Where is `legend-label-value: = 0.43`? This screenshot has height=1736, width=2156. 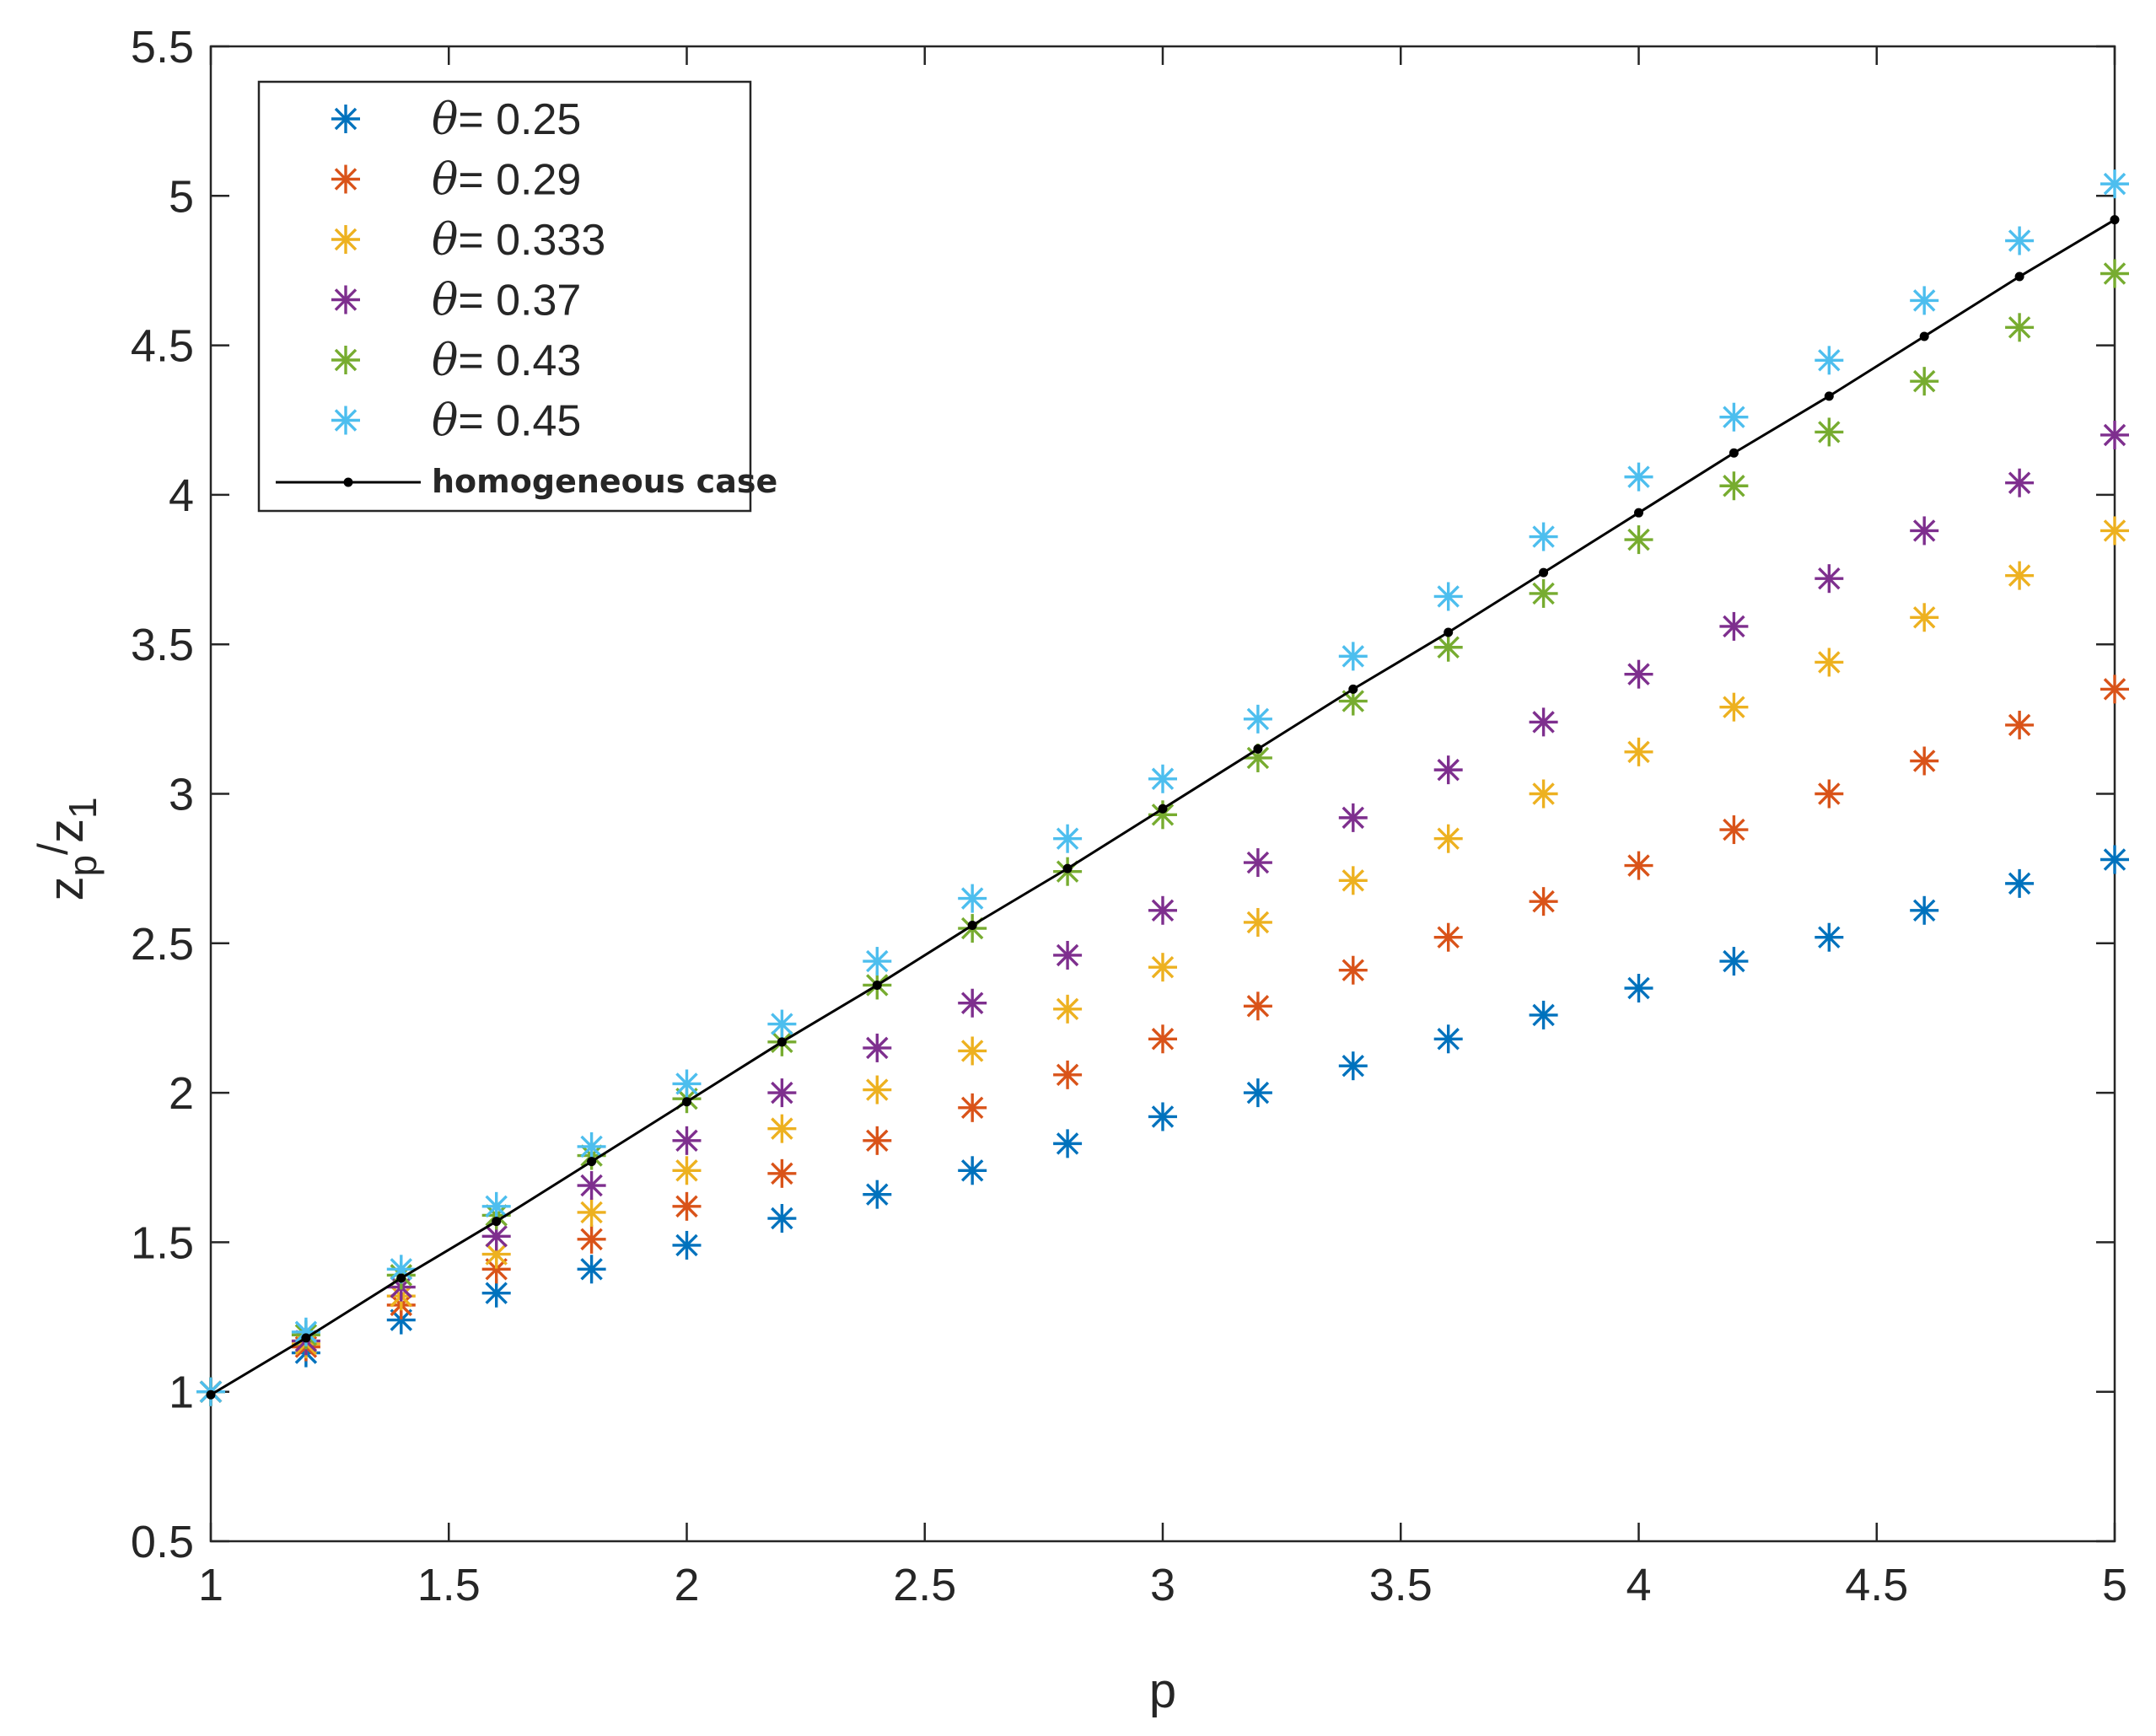
legend-label-value: = 0.43 is located at coordinates (519, 360).